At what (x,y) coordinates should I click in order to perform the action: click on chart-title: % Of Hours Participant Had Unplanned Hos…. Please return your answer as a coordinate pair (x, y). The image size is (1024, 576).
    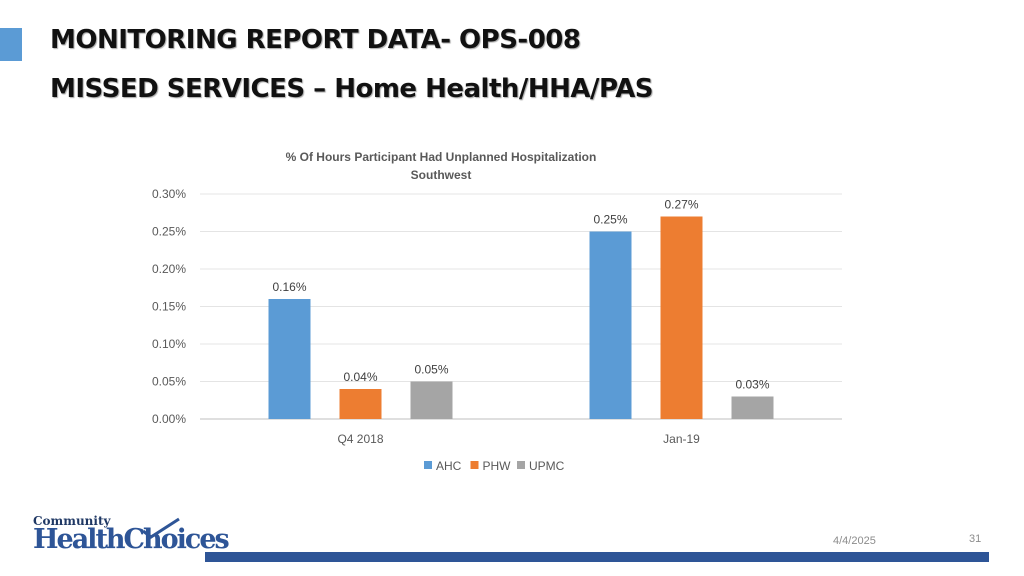
    Looking at the image, I should click on (441, 157).